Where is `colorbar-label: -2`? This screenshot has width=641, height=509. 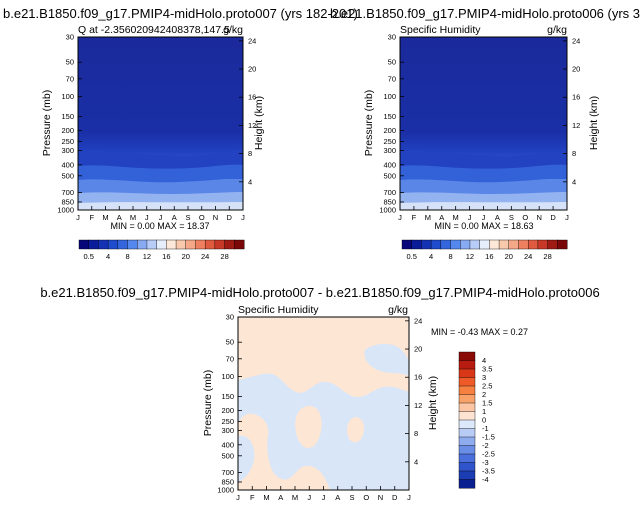 colorbar-label: -2 is located at coordinates (485, 445).